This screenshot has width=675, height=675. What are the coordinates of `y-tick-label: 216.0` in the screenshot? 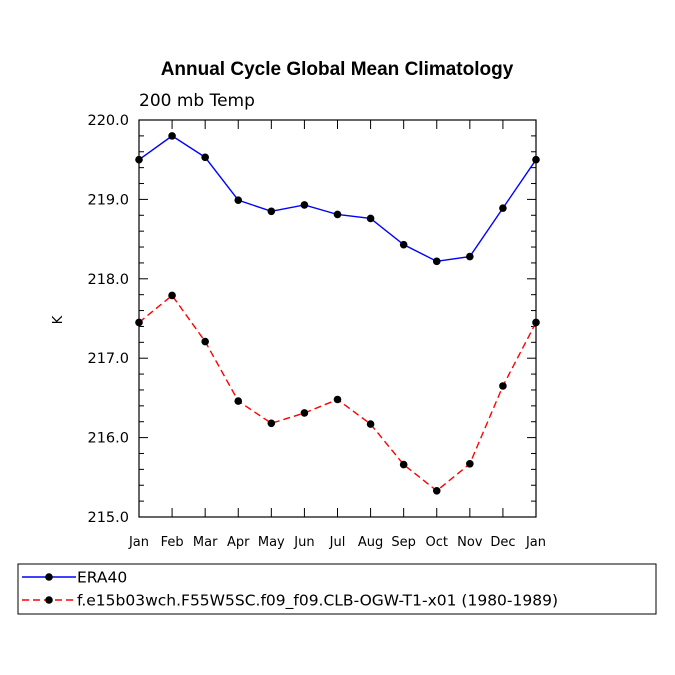 It's located at (108, 439).